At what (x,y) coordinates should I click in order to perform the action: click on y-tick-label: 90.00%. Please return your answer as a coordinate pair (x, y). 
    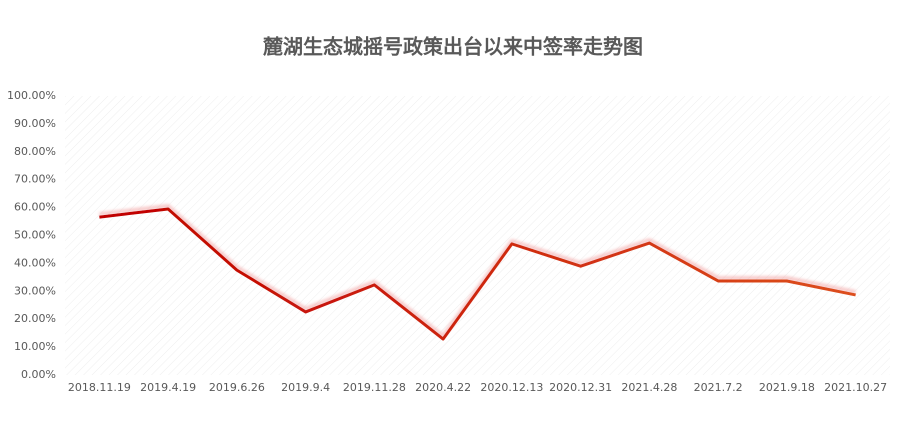
    Looking at the image, I should click on (35, 123).